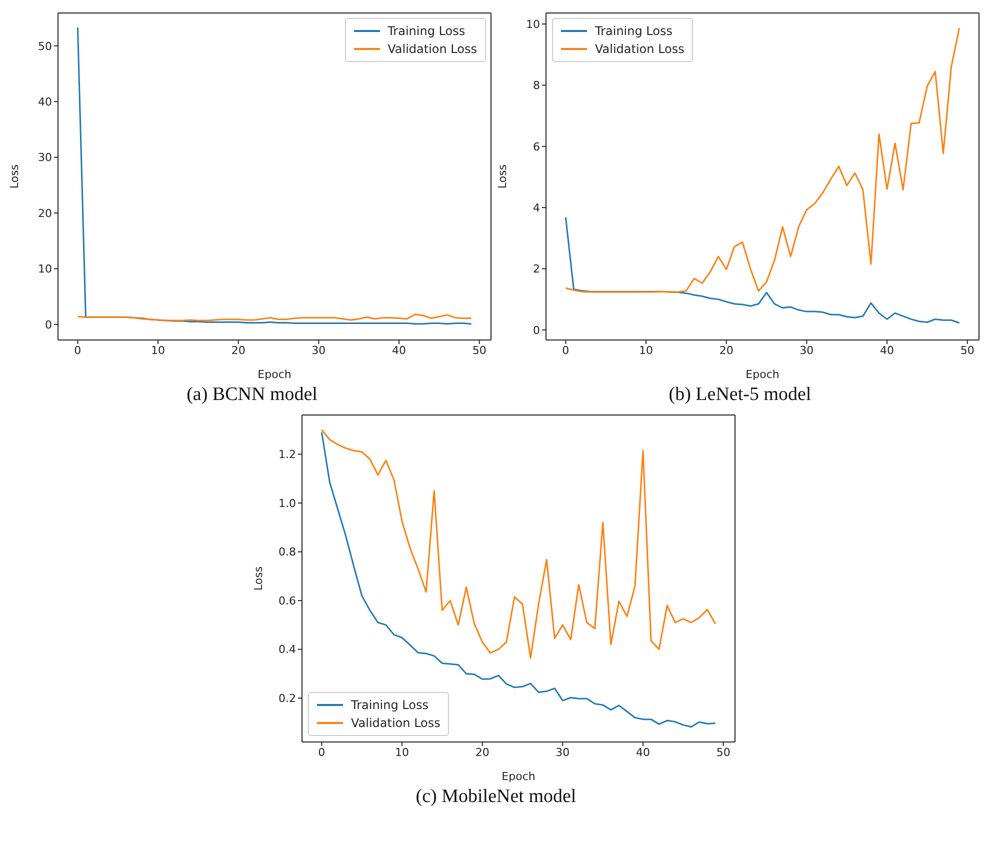  What do you see at coordinates (496, 797) in the screenshot?
I see `text: (c) MobileNet model` at bounding box center [496, 797].